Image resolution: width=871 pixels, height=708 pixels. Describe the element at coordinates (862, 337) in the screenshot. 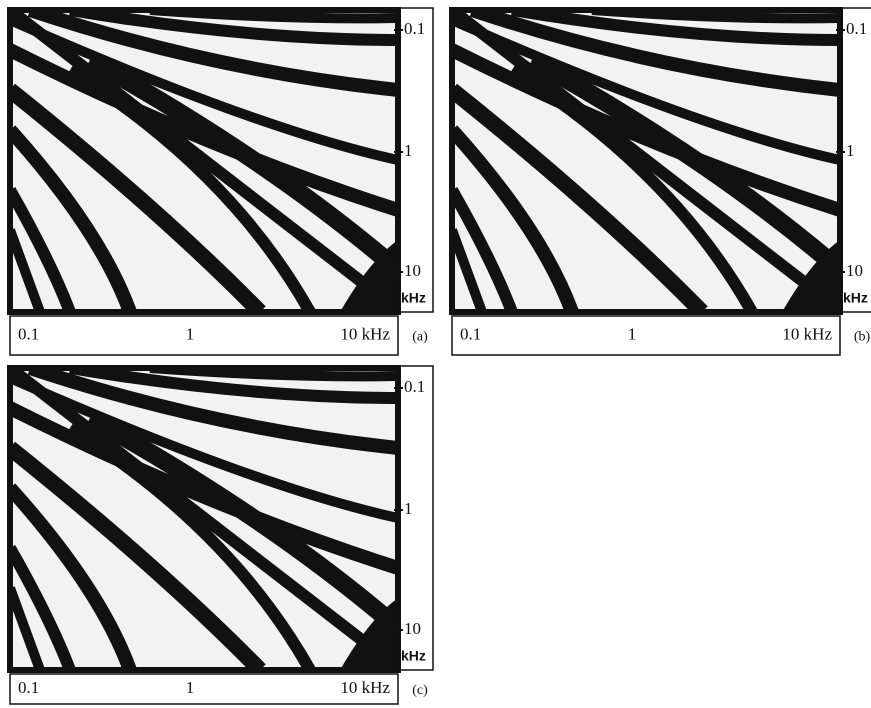

I see `panel-label: (b)` at that location.